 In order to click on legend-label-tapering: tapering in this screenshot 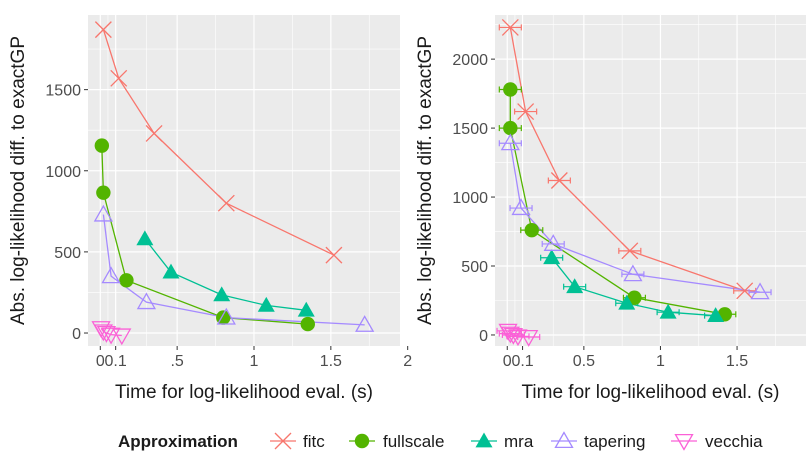, I will do `click(614, 441)`.